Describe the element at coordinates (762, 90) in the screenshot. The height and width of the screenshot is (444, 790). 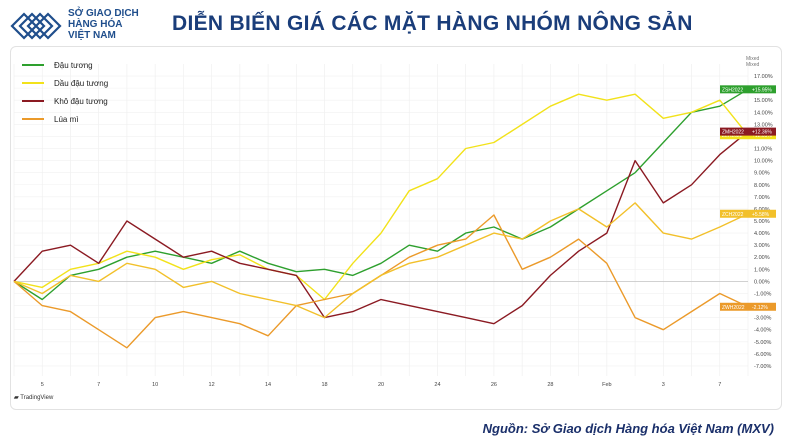
I see `end-label-value: +15.95%` at that location.